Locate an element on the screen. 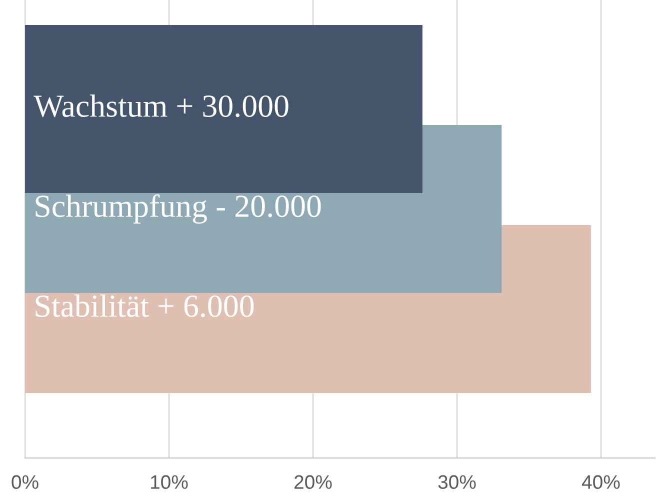 The image size is (658, 501). x-tick-label: 40% is located at coordinates (601, 482).